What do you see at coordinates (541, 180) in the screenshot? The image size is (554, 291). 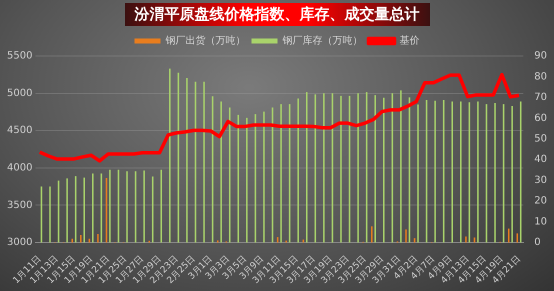 I see `y2-tick-label: 30` at bounding box center [541, 180].